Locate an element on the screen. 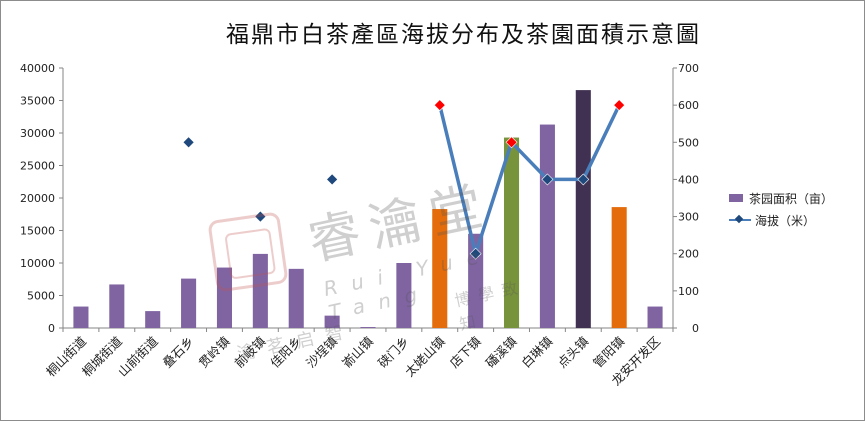  legend-item-altitude: 海拔（米） is located at coordinates (794, 220).